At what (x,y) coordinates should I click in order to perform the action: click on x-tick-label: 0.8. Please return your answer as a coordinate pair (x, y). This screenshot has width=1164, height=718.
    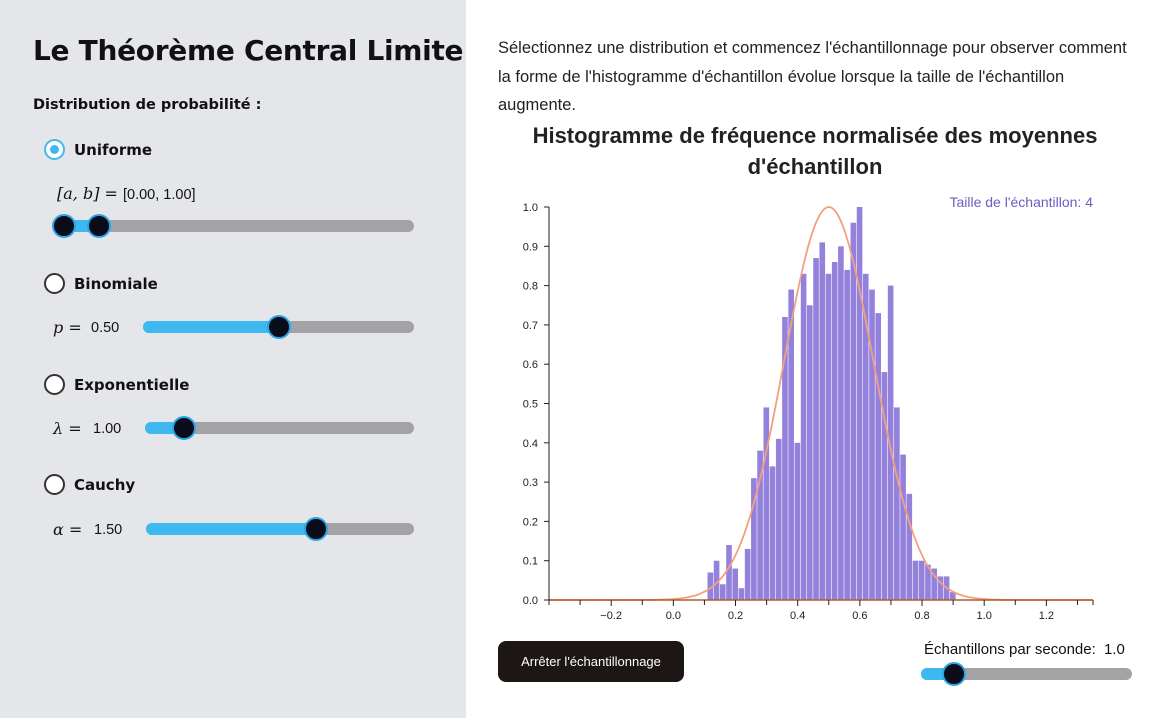
    Looking at the image, I should click on (921, 616).